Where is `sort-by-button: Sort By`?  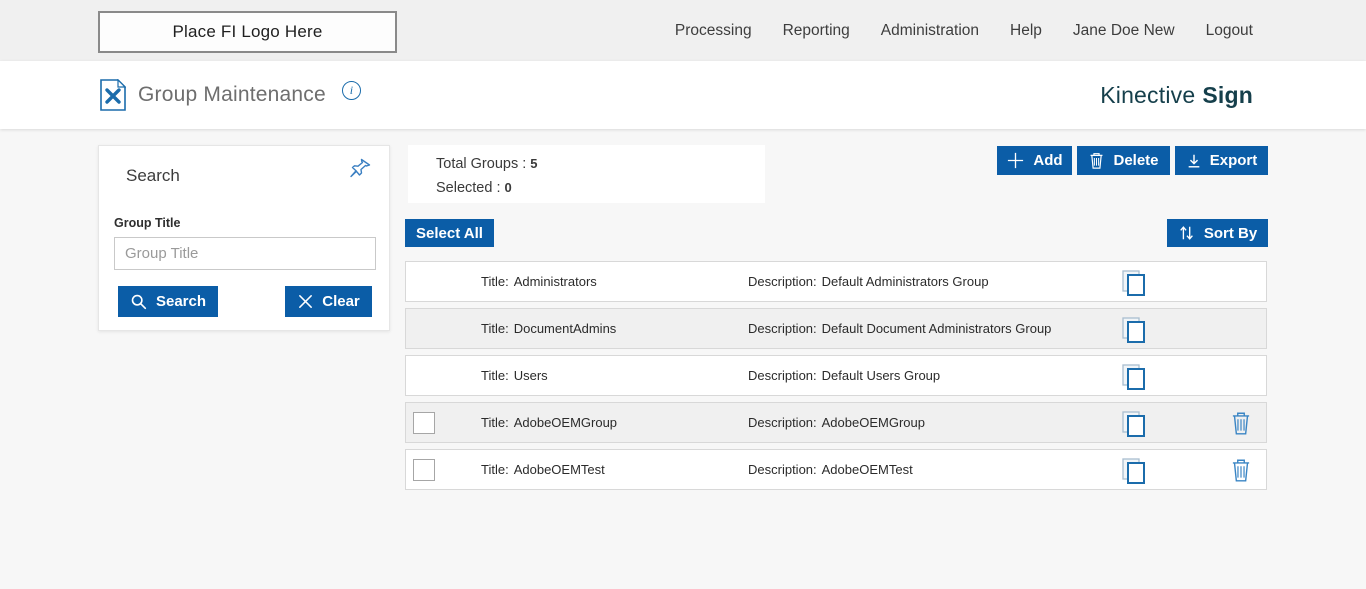 sort-by-button: Sort By is located at coordinates (1217, 233).